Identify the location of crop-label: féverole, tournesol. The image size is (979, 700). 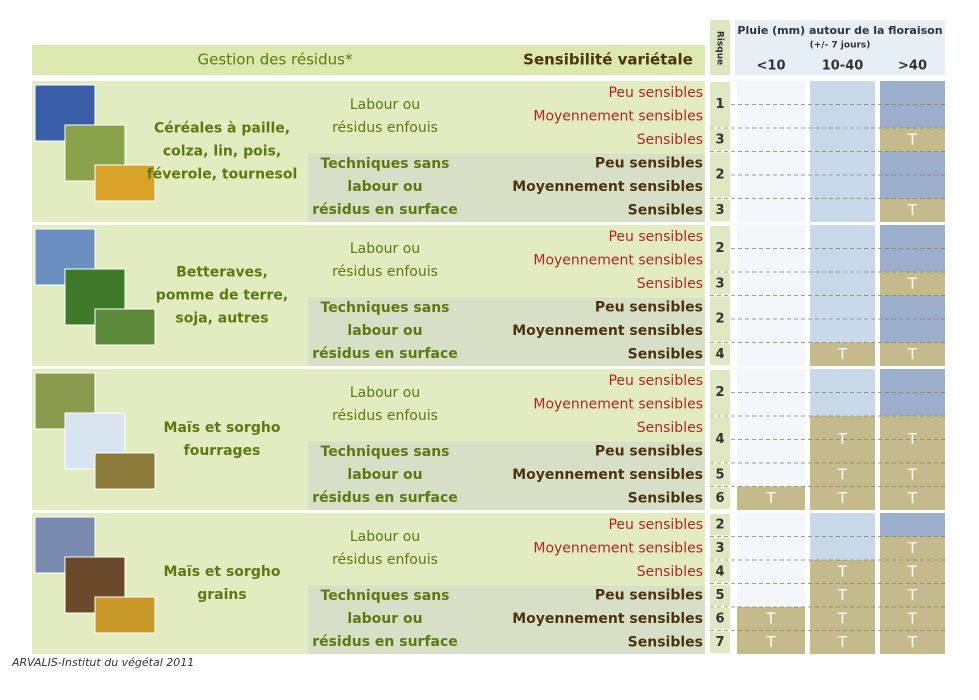
(222, 175).